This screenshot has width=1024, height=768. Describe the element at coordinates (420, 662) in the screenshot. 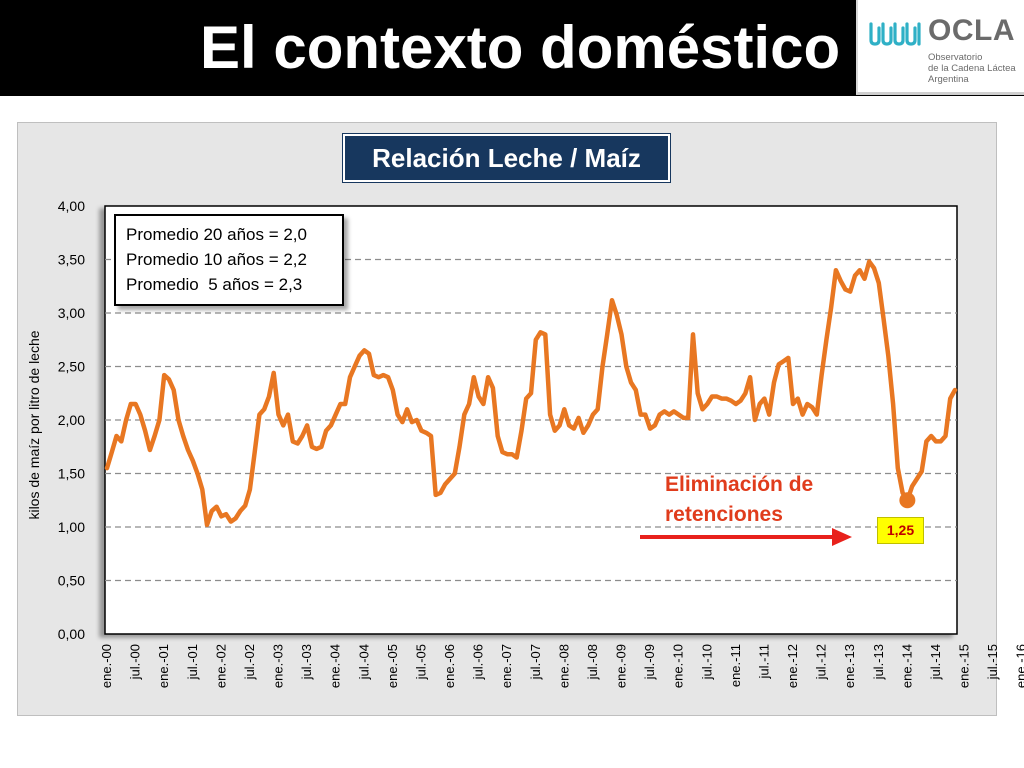

I see `x-tick-label: jul.-05` at that location.